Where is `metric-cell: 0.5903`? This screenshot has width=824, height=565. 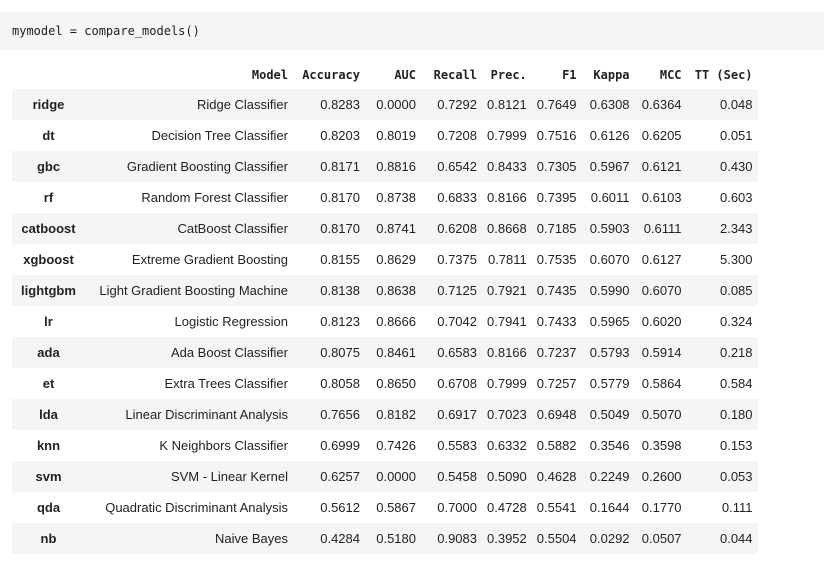
metric-cell: 0.5903 is located at coordinates (608, 228).